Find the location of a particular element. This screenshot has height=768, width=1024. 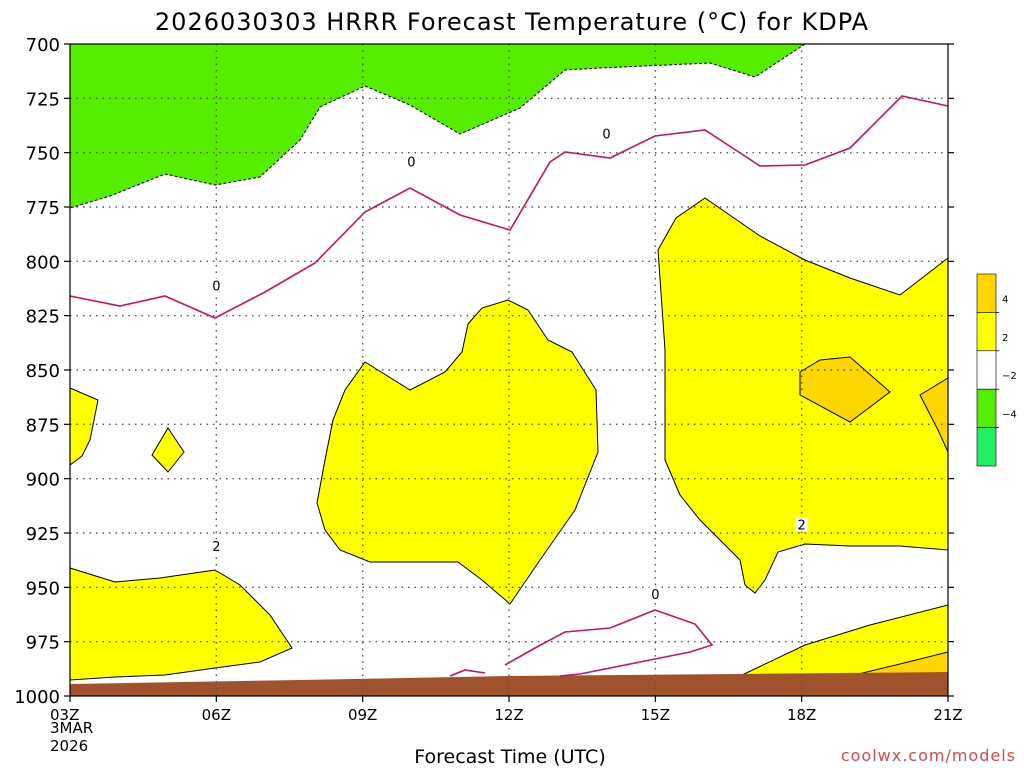

y-tick-label: 800 is located at coordinates (43, 262).